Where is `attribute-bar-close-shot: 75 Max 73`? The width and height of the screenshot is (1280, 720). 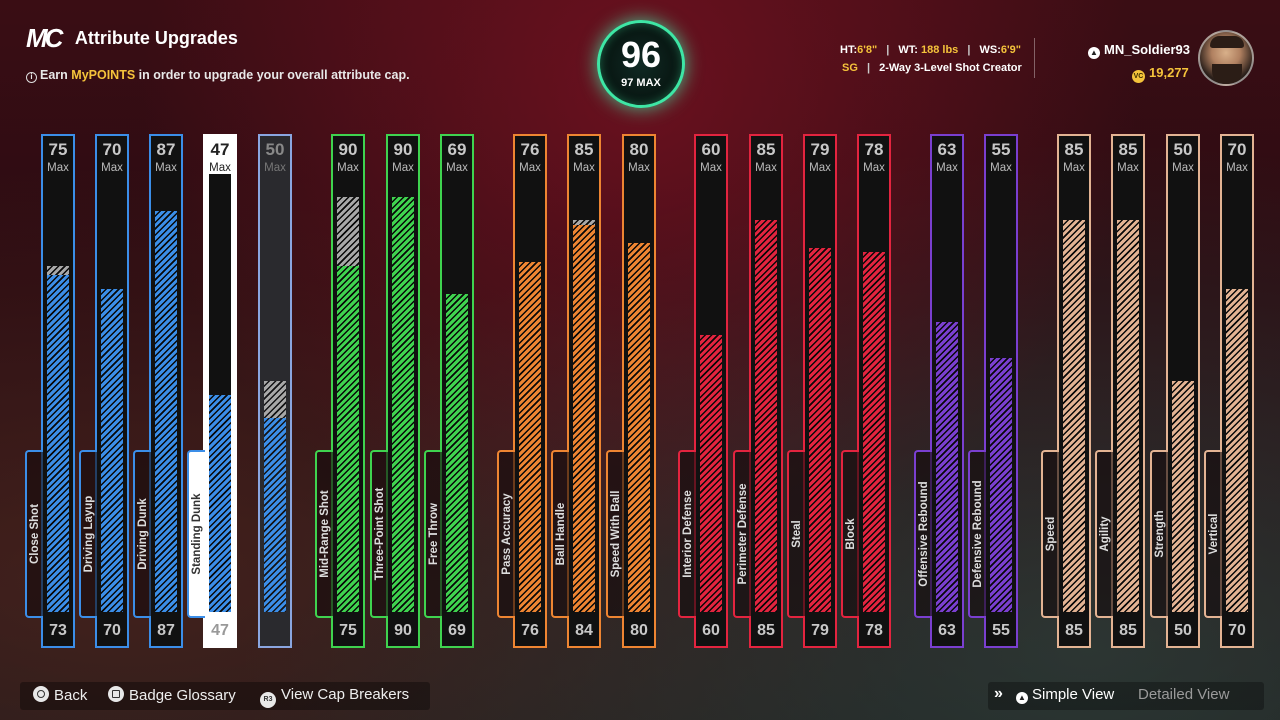 attribute-bar-close-shot: 75 Max 73 is located at coordinates (58, 391).